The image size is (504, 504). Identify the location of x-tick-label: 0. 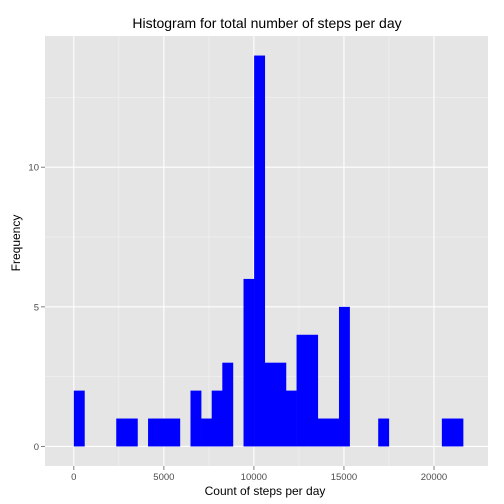
(73, 477).